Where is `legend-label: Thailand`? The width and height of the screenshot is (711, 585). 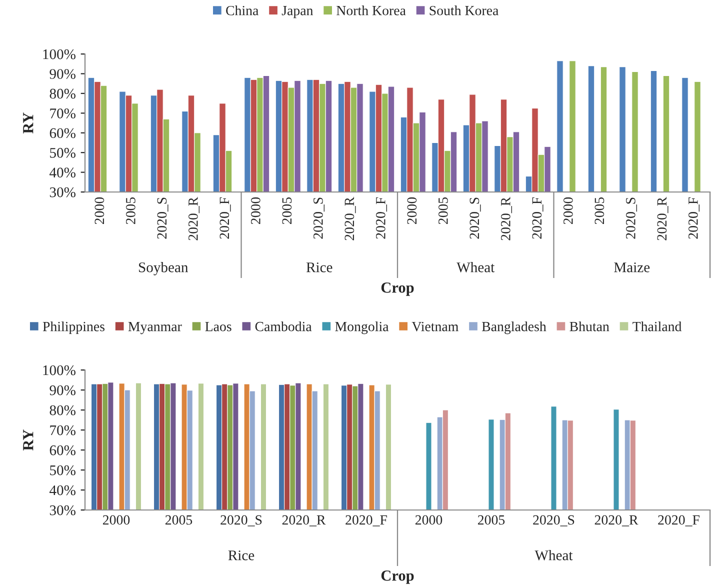 legend-label: Thailand is located at coordinates (657, 326).